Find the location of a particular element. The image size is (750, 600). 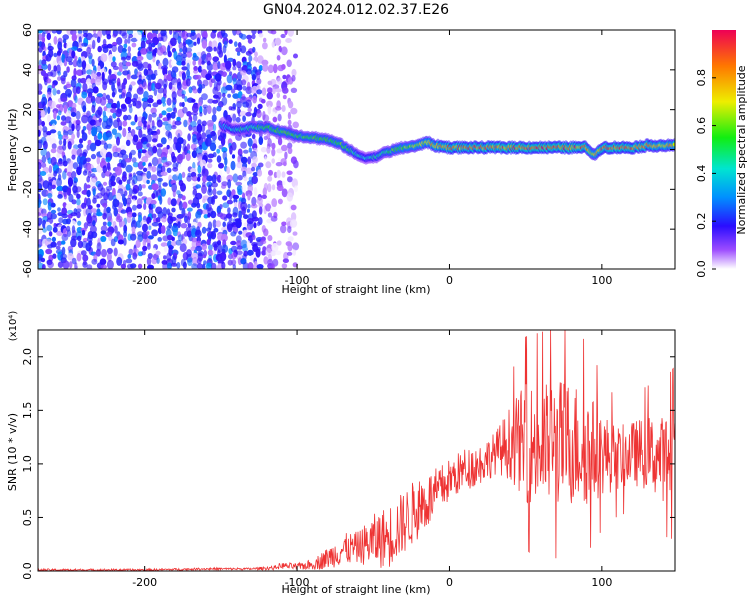

x-tick-label: 100 is located at coordinates (601, 582).